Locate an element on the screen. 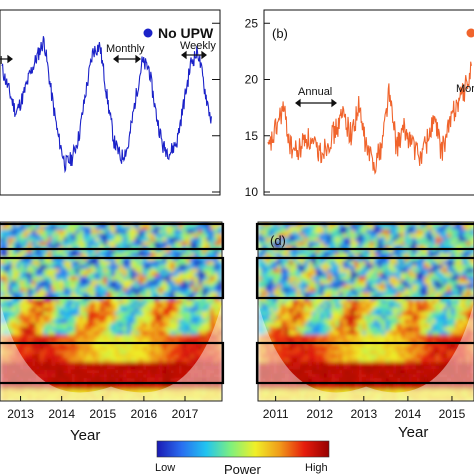 The image size is (474, 474). panel-a-ticks is located at coordinates (216, 107).